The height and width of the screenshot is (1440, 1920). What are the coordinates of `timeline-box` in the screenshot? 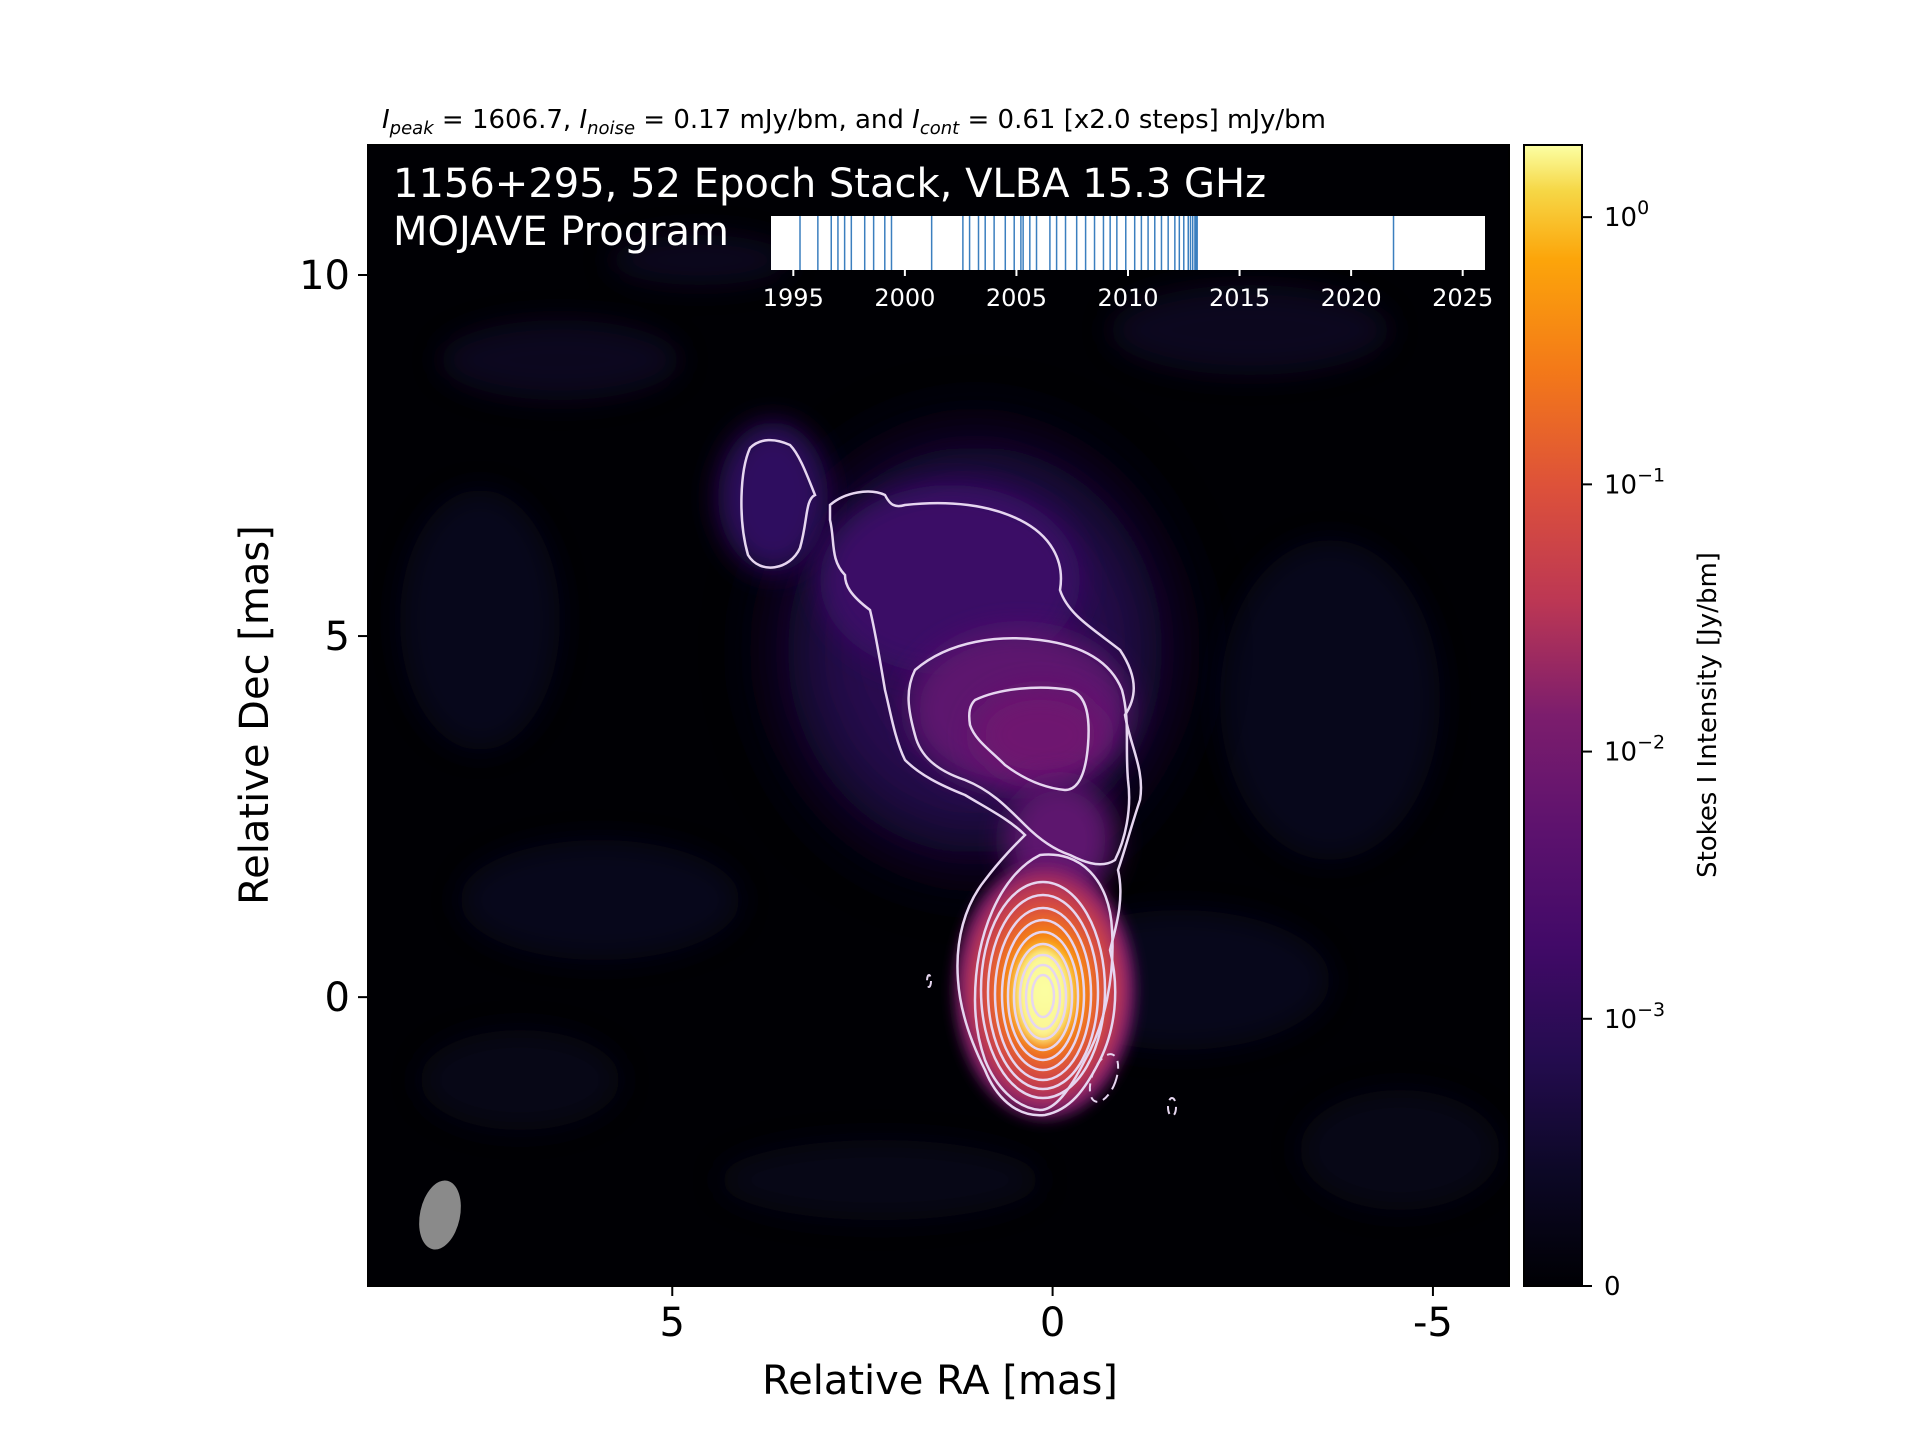 It's located at (1128, 243).